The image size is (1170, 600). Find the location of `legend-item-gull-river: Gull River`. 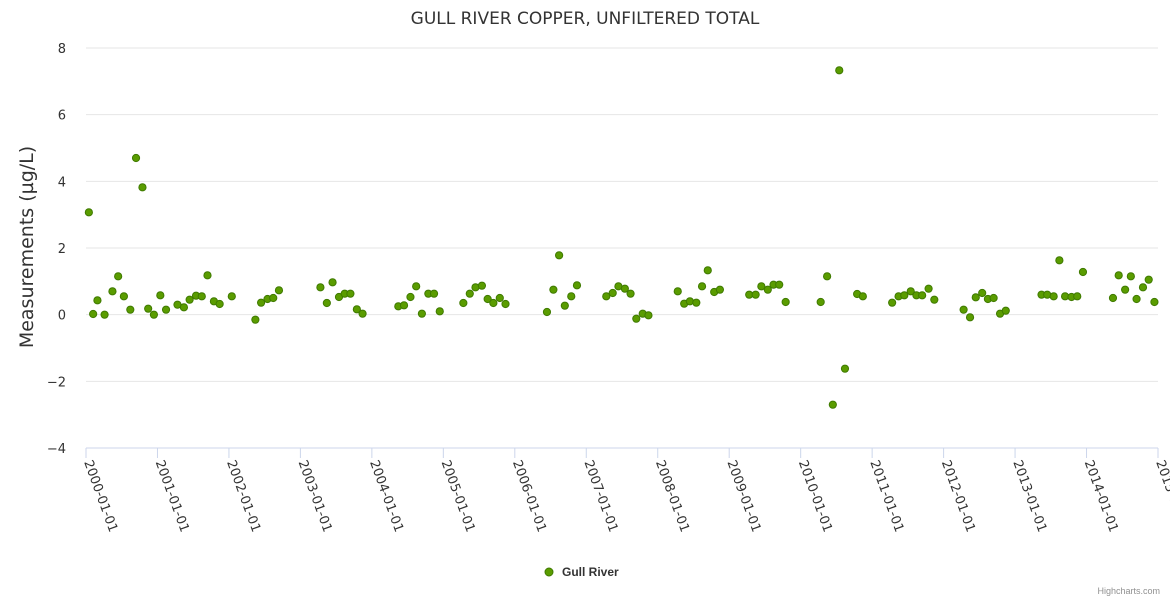

legend-item-gull-river: Gull River is located at coordinates (590, 572).